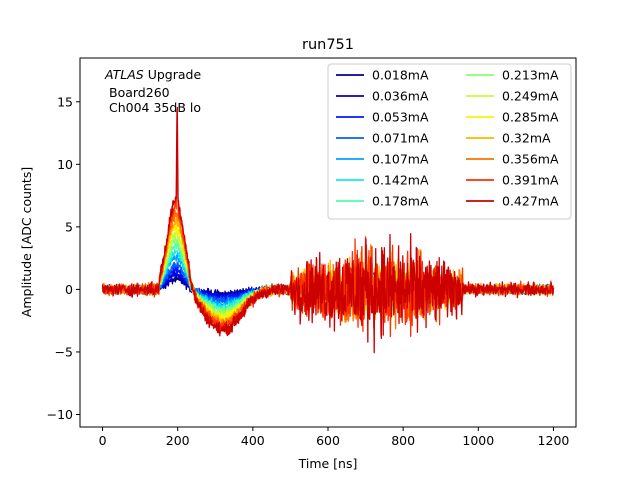  Describe the element at coordinates (530, 75) in the screenshot. I see `legend-label: 0.213mA` at that location.